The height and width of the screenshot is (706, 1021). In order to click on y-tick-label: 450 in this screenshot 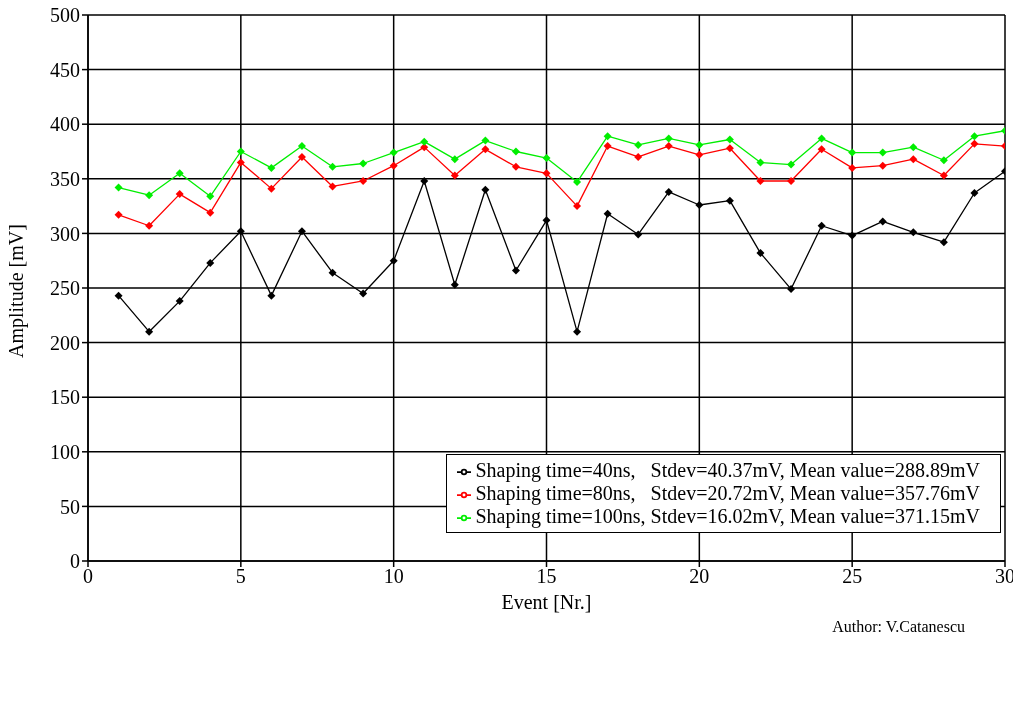, I will do `click(65, 69)`.